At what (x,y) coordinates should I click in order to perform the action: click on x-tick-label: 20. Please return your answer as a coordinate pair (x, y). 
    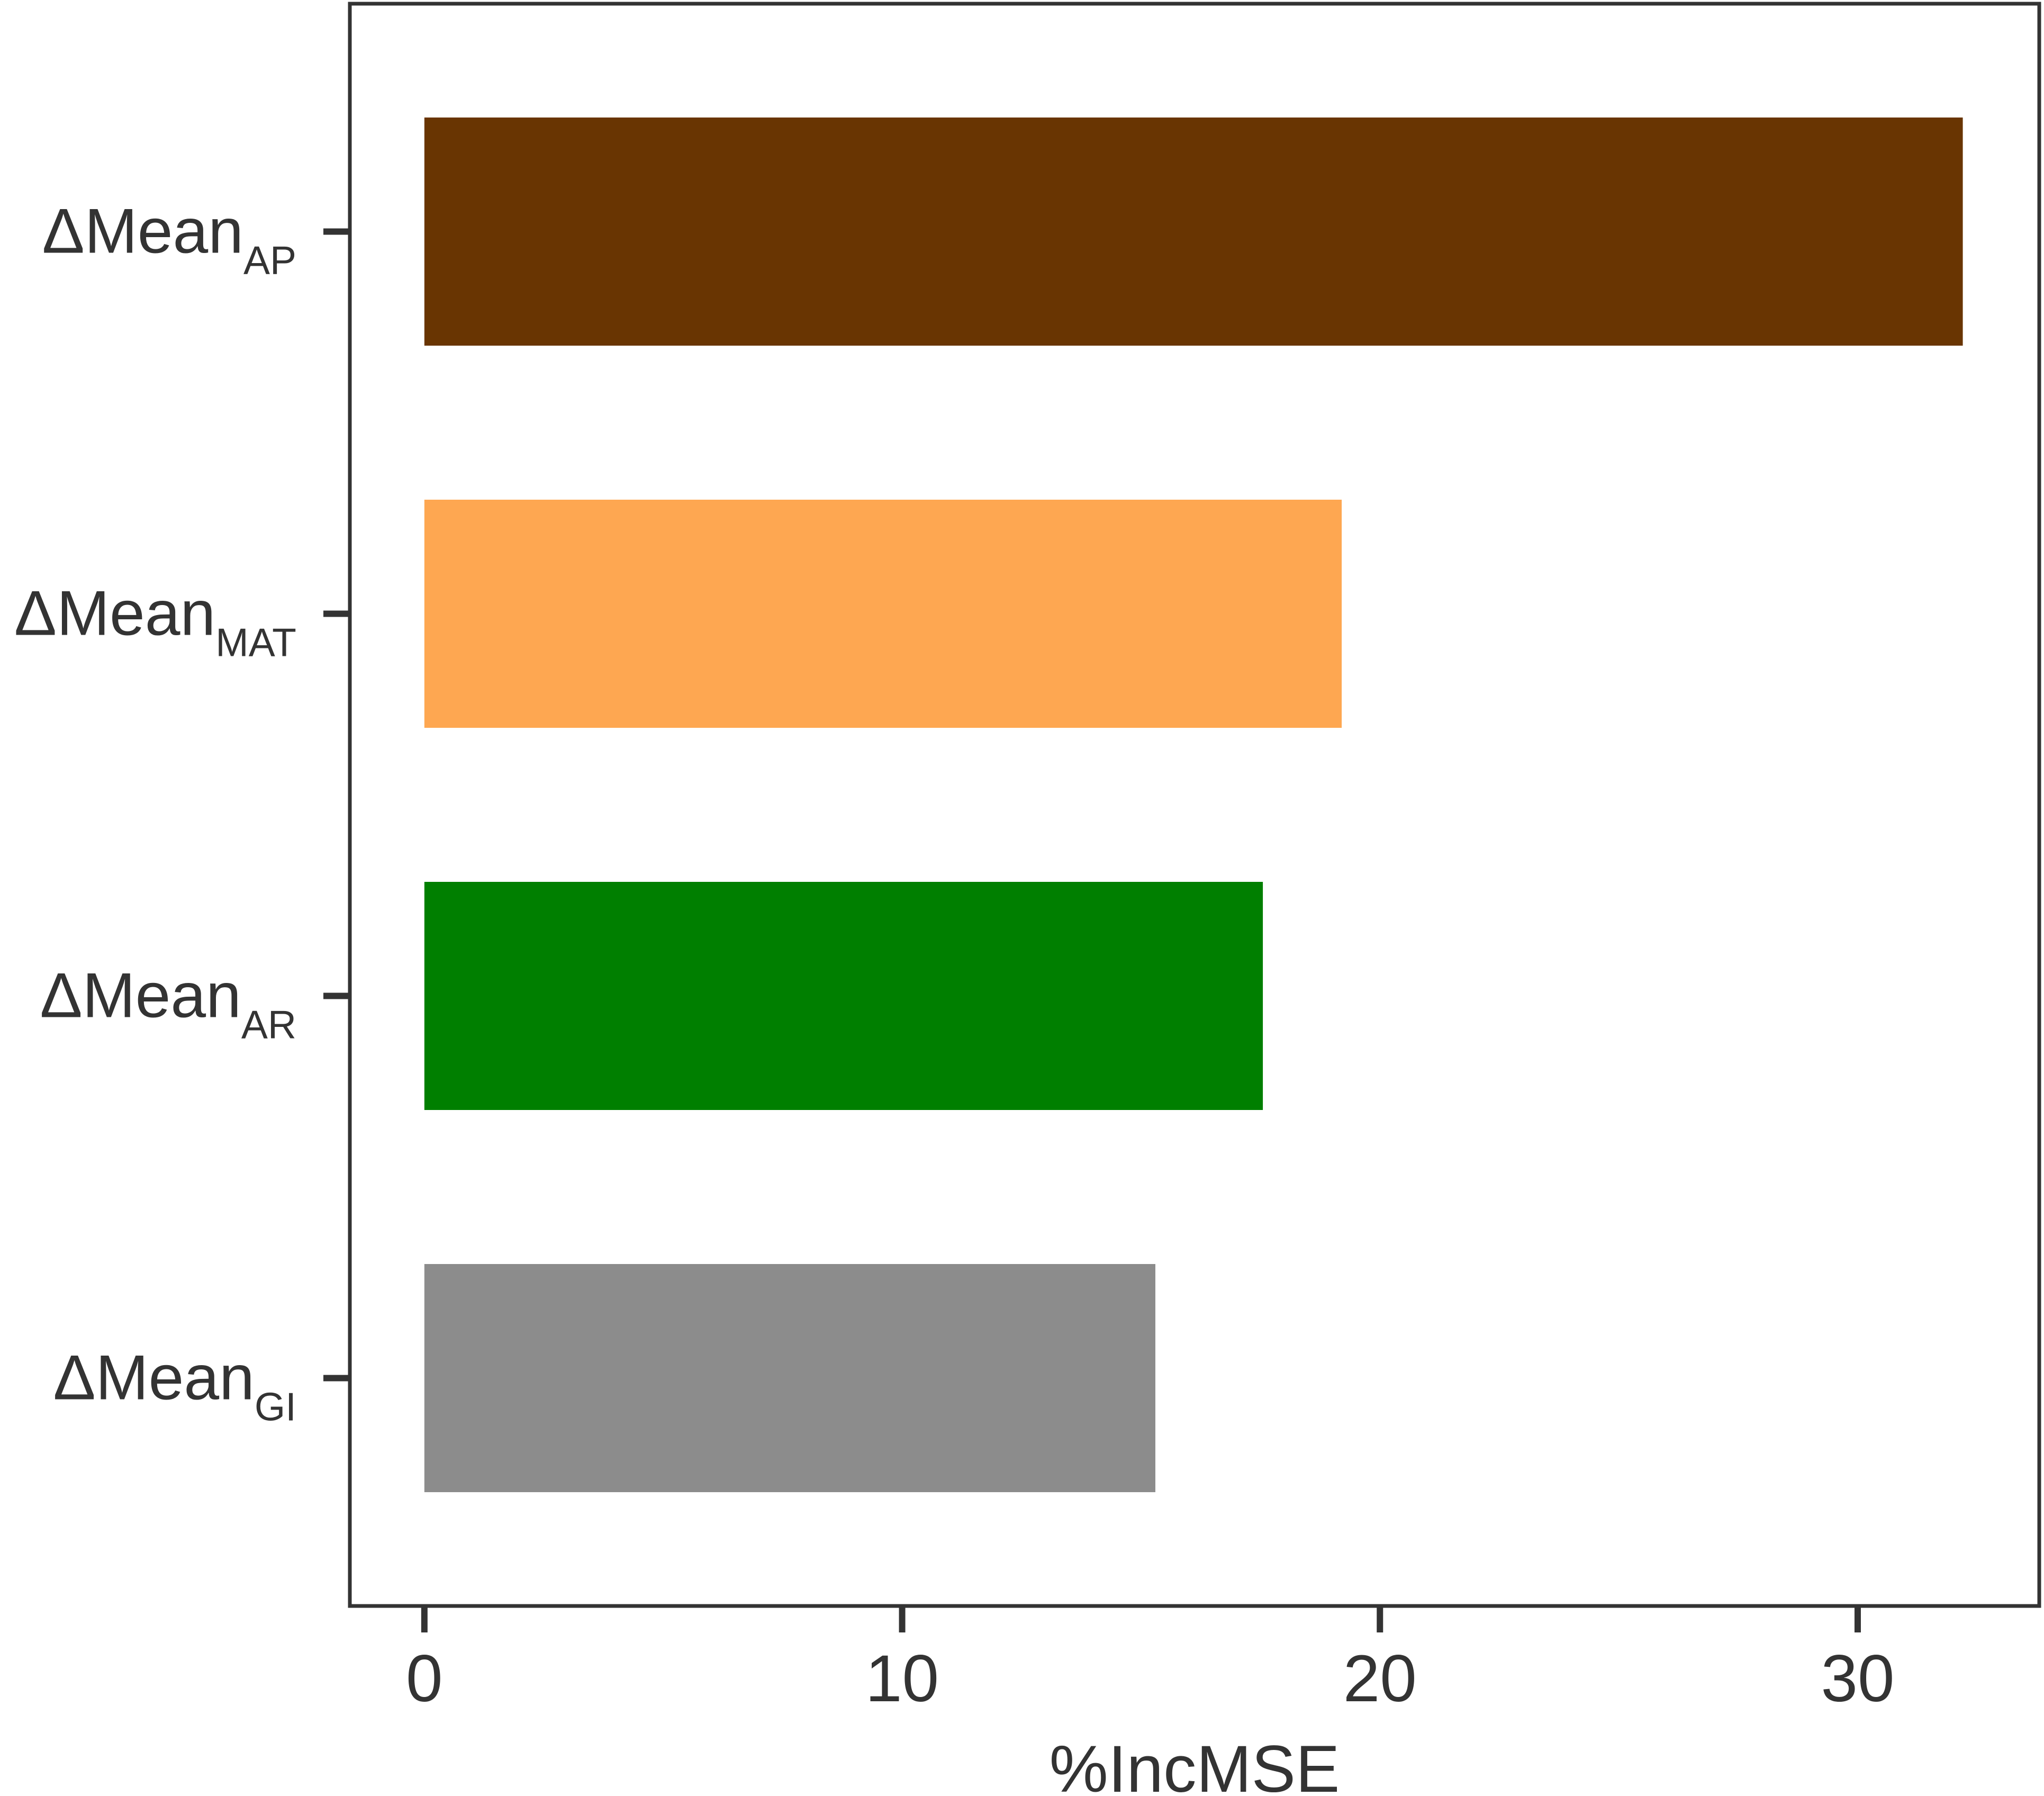
    Looking at the image, I should click on (1380, 1679).